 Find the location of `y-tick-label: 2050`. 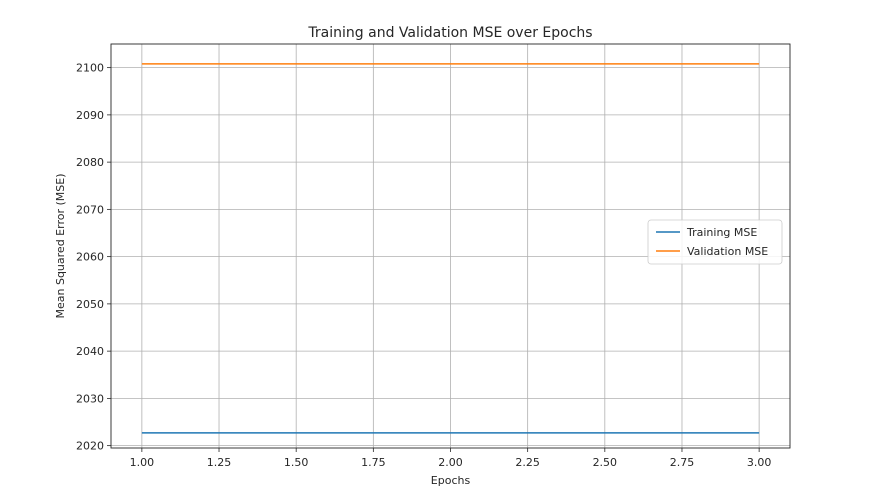

y-tick-label: 2050 is located at coordinates (90, 304).